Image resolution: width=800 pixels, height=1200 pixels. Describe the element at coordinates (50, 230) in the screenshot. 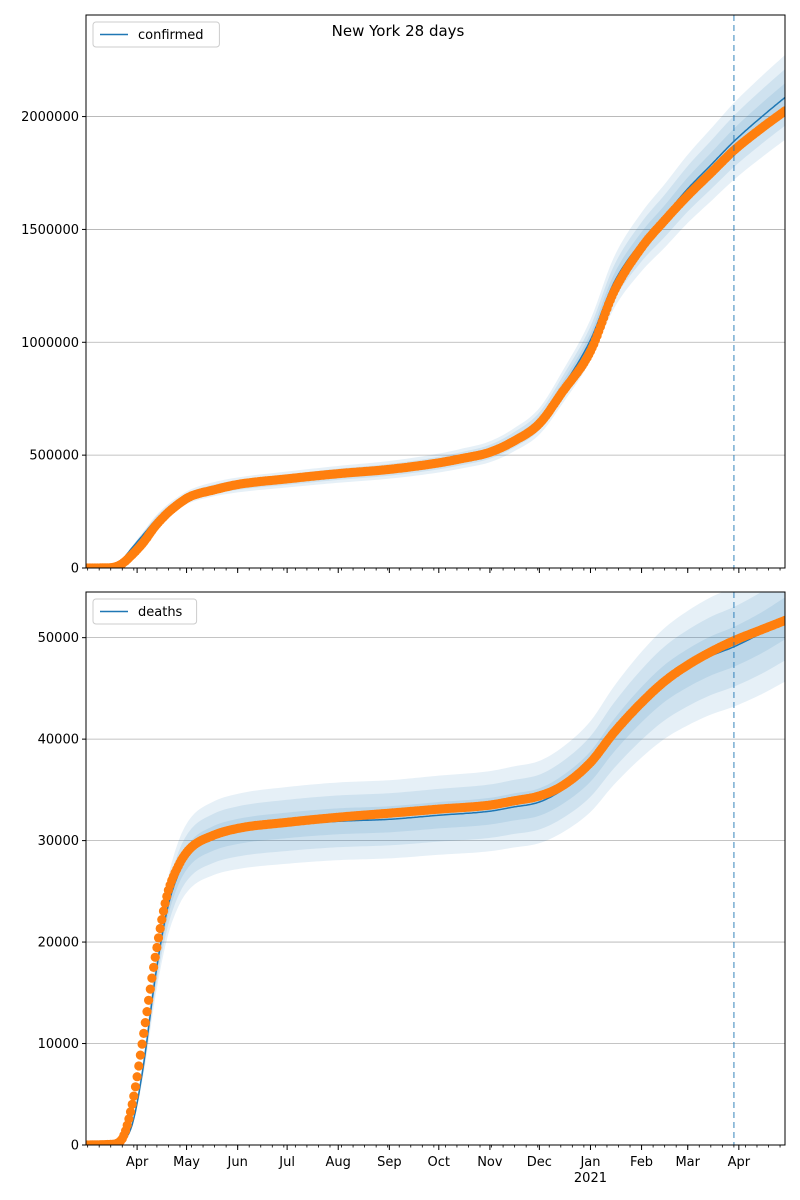

I see `y-tick-label: 1500000` at that location.